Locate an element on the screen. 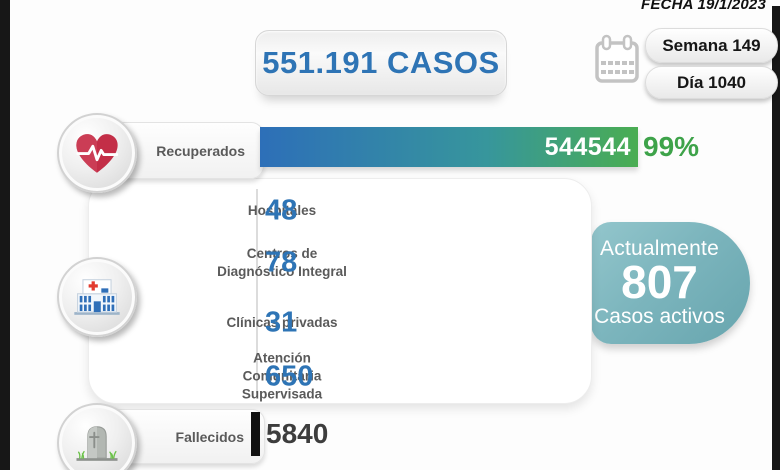 The width and height of the screenshot is (780, 470). recovered-percent: 99% is located at coordinates (671, 146).